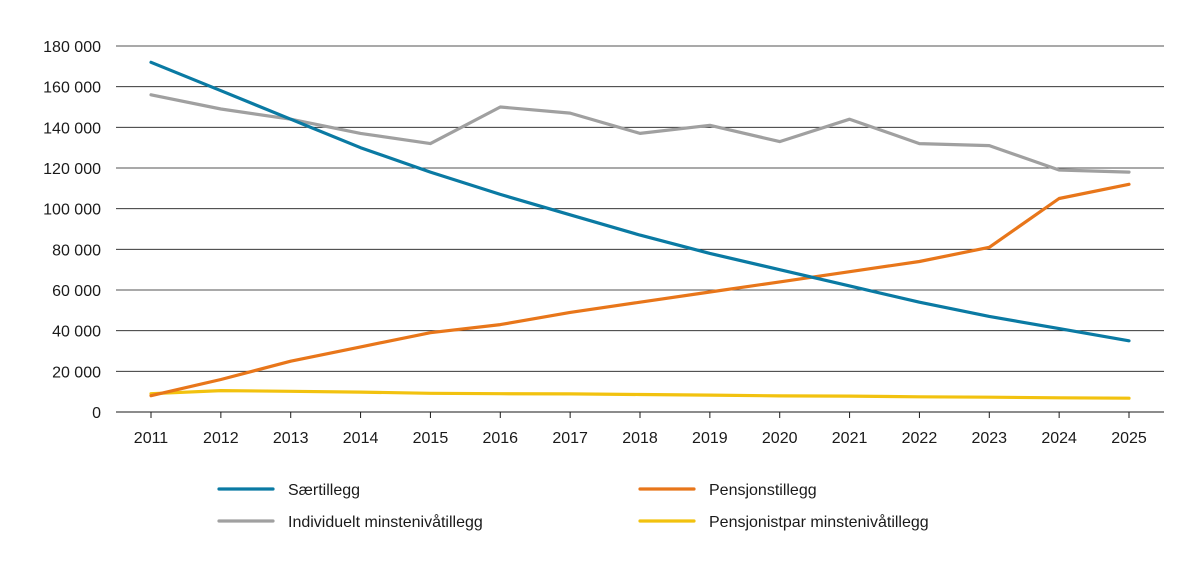 Image resolution: width=1198 pixels, height=568 pixels. I want to click on legend-label: Individuelt minstenivåtillegg, so click(385, 522).